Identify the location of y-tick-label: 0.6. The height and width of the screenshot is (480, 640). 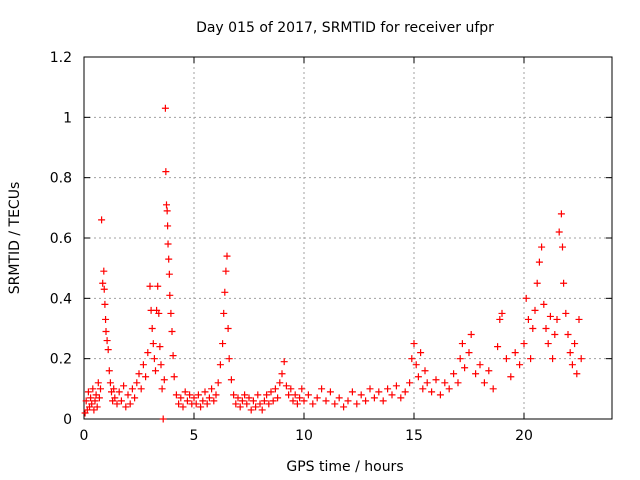
(61, 239).